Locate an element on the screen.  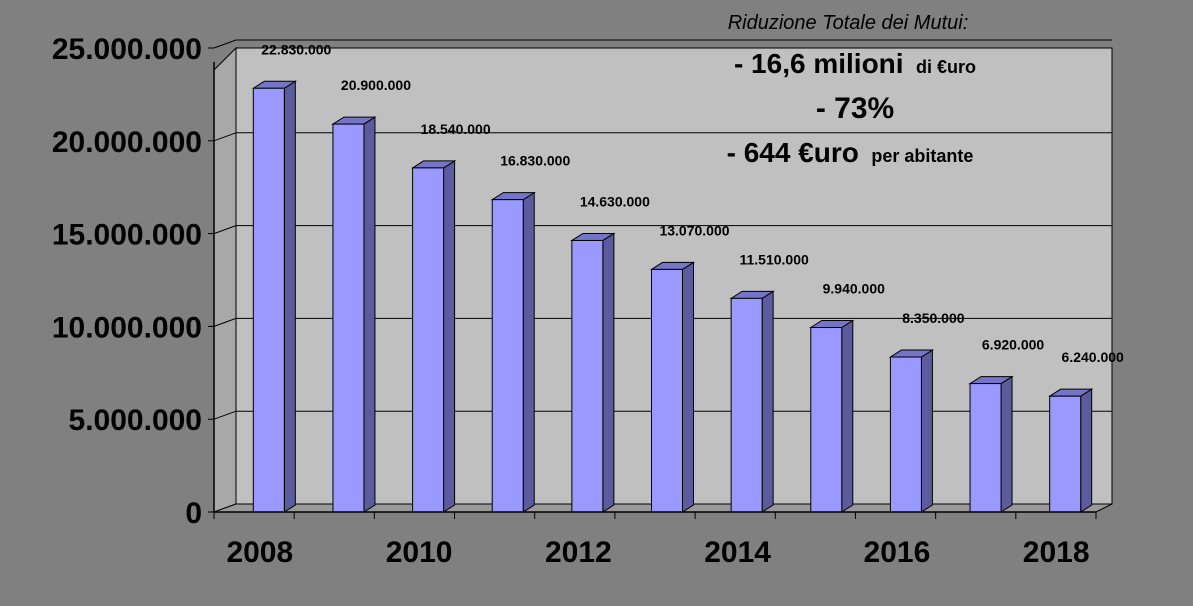
y-tick-label: 15.000.000 is located at coordinates (127, 235).